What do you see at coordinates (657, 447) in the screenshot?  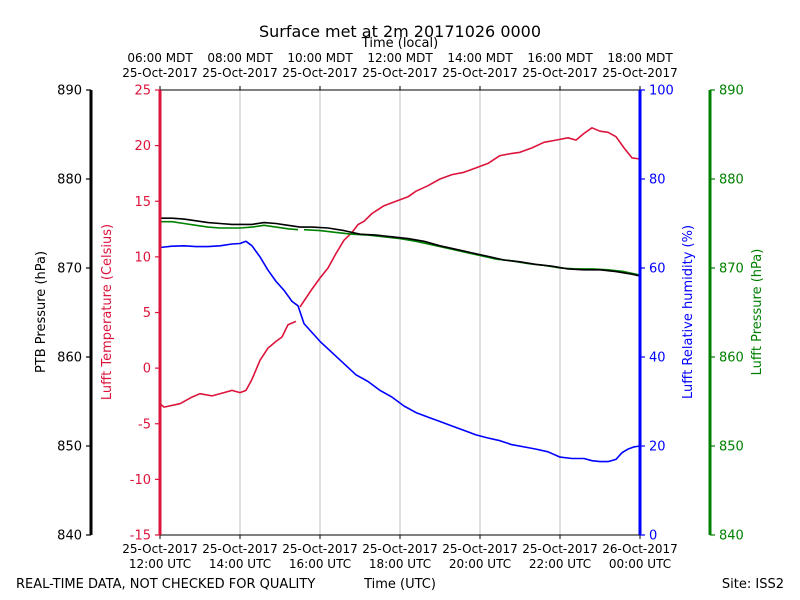 I see `humidity-axis-tick-label: 20` at bounding box center [657, 447].